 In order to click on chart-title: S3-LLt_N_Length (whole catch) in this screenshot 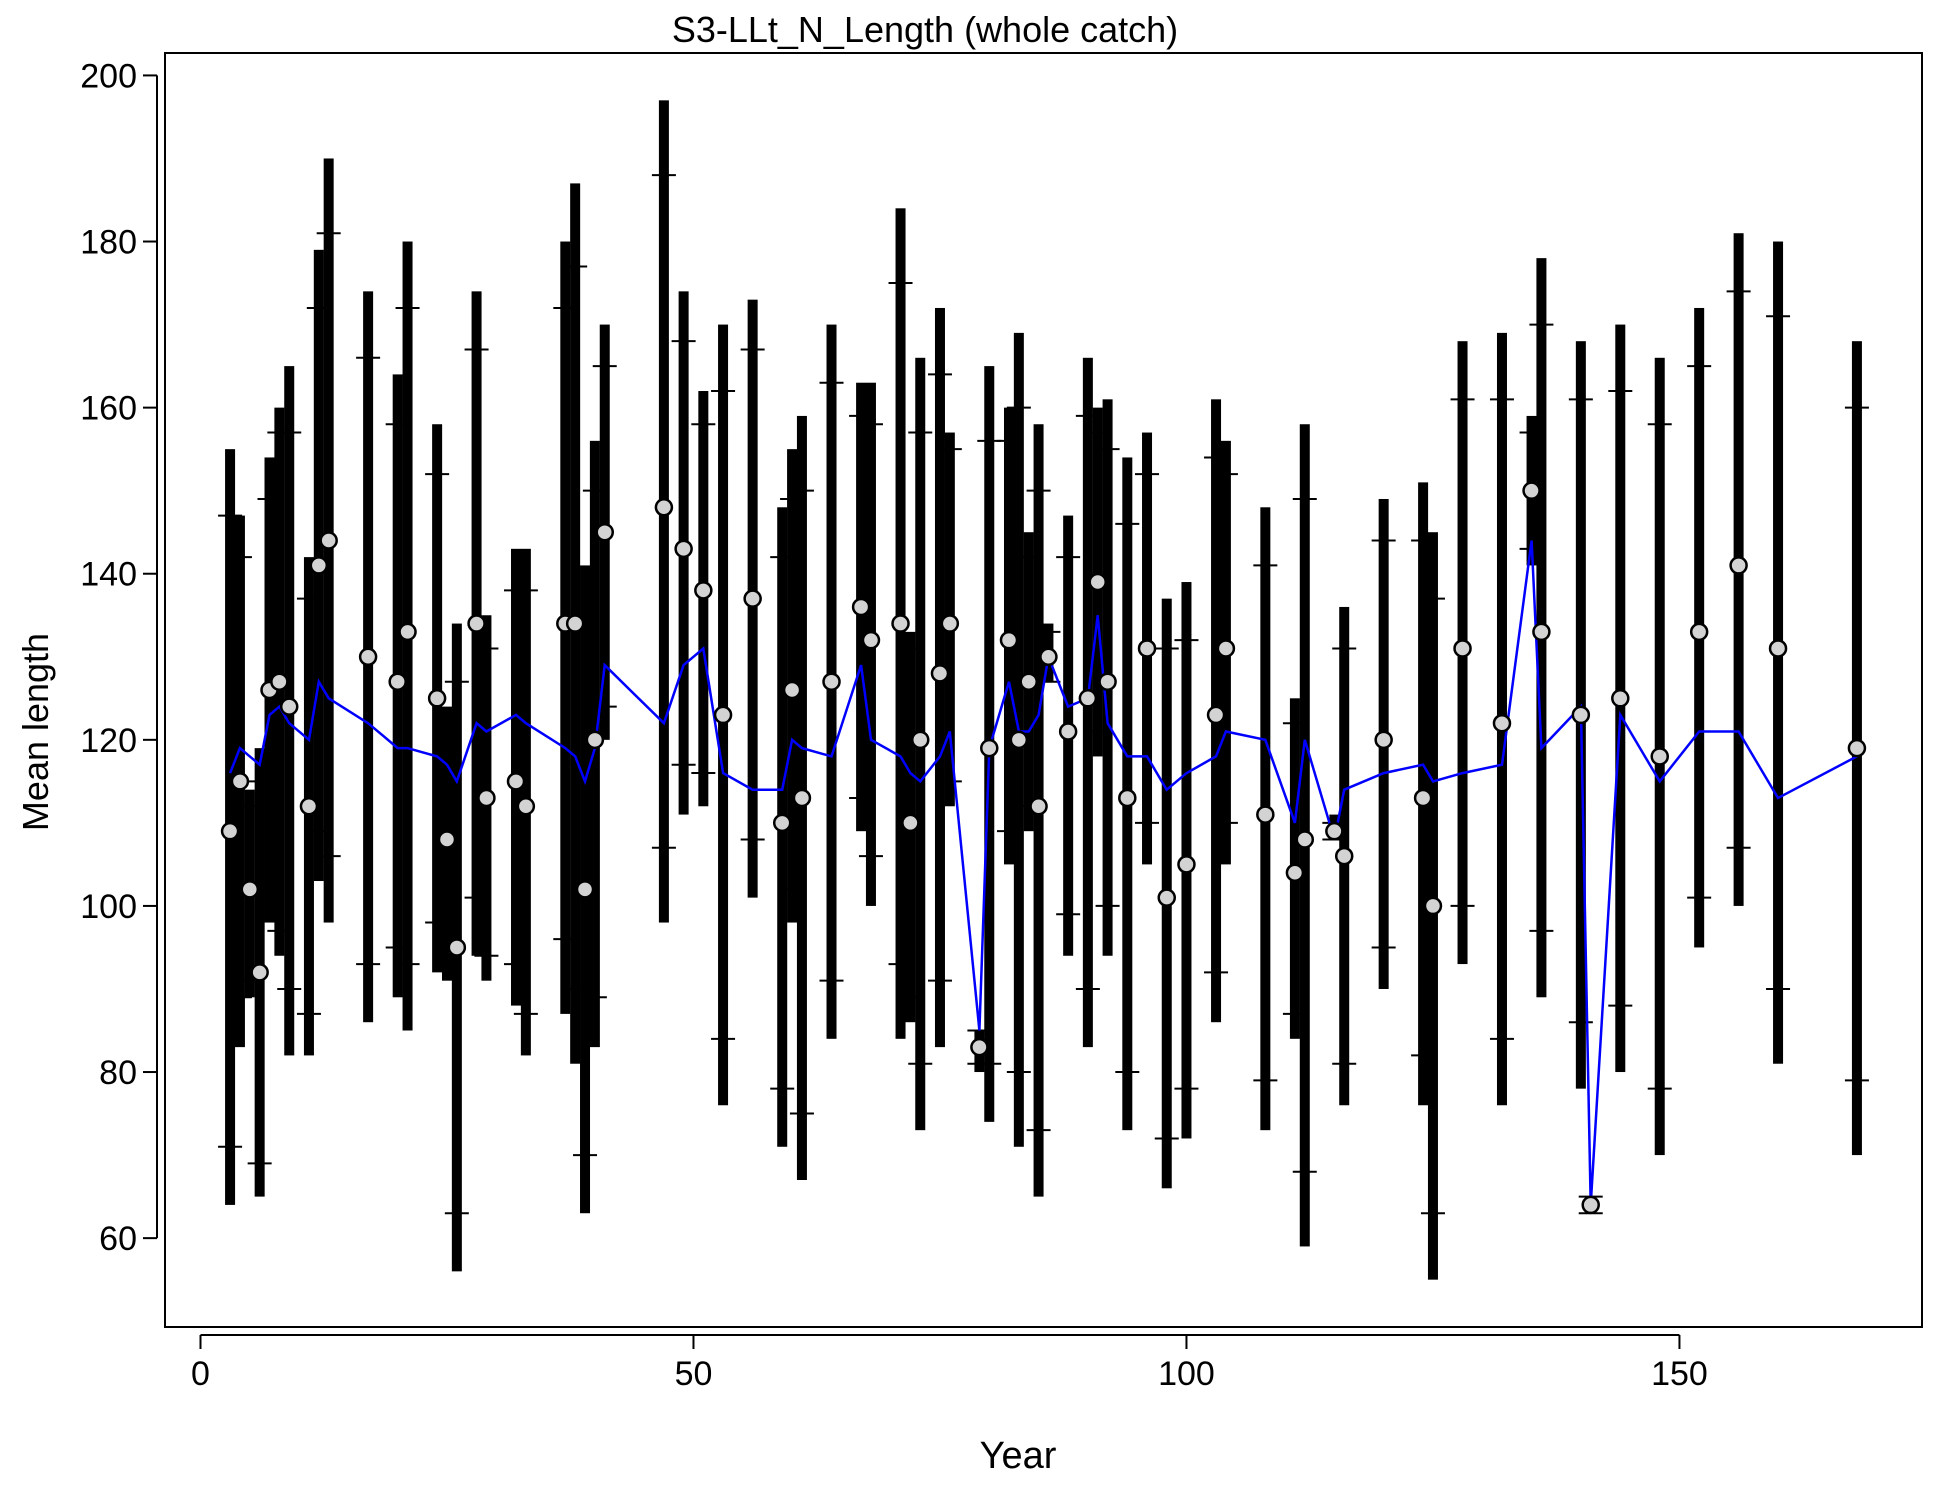, I will do `click(925, 29)`.